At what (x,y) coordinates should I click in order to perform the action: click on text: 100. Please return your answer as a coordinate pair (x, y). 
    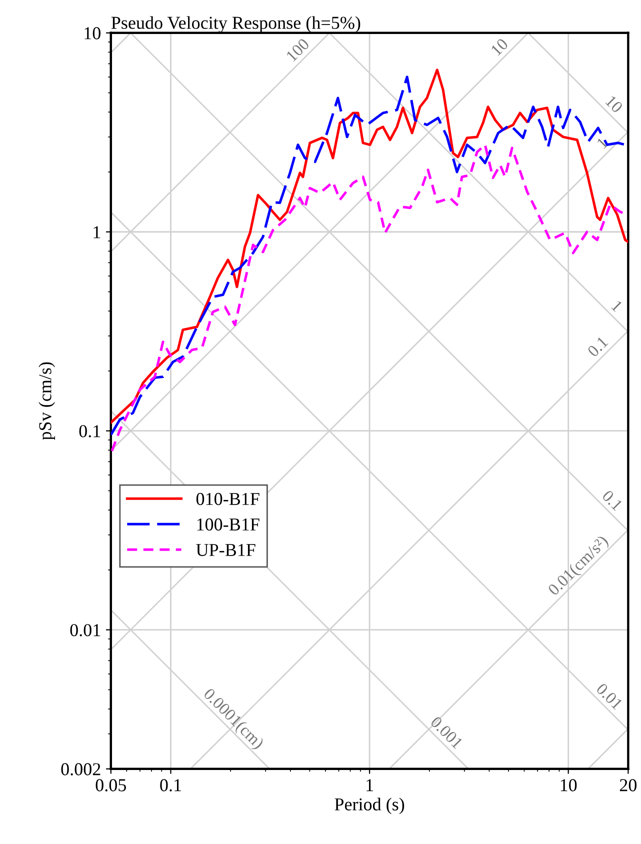
    Looking at the image, I should click on (298, 50).